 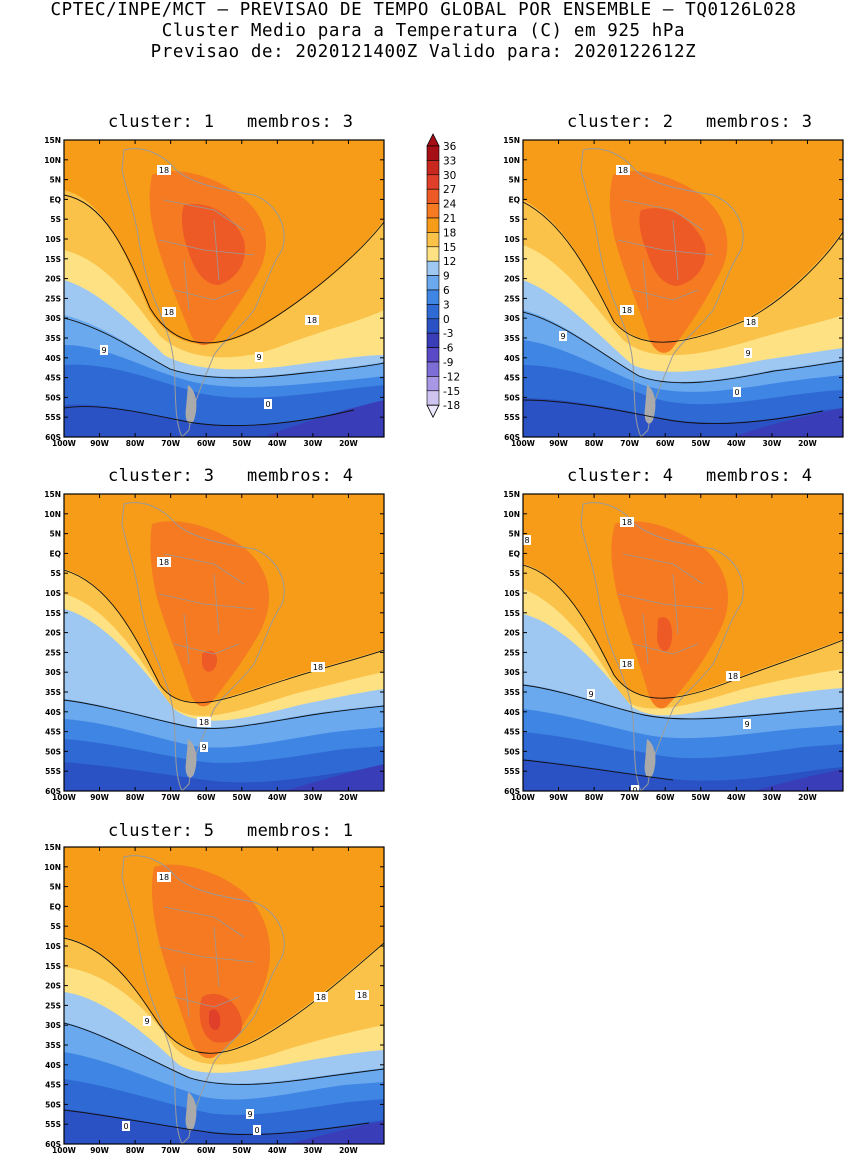 What do you see at coordinates (523, 443) in the screenshot?
I see `lon-label: 100W` at bounding box center [523, 443].